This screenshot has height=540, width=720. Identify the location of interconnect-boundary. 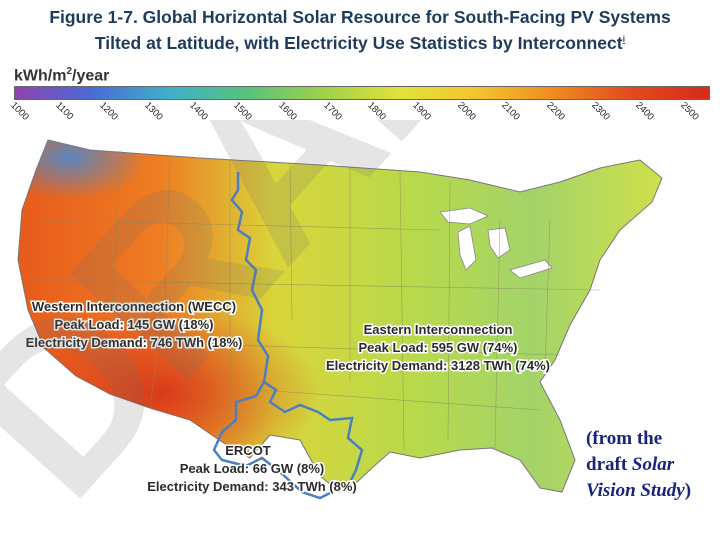
(297, 329).